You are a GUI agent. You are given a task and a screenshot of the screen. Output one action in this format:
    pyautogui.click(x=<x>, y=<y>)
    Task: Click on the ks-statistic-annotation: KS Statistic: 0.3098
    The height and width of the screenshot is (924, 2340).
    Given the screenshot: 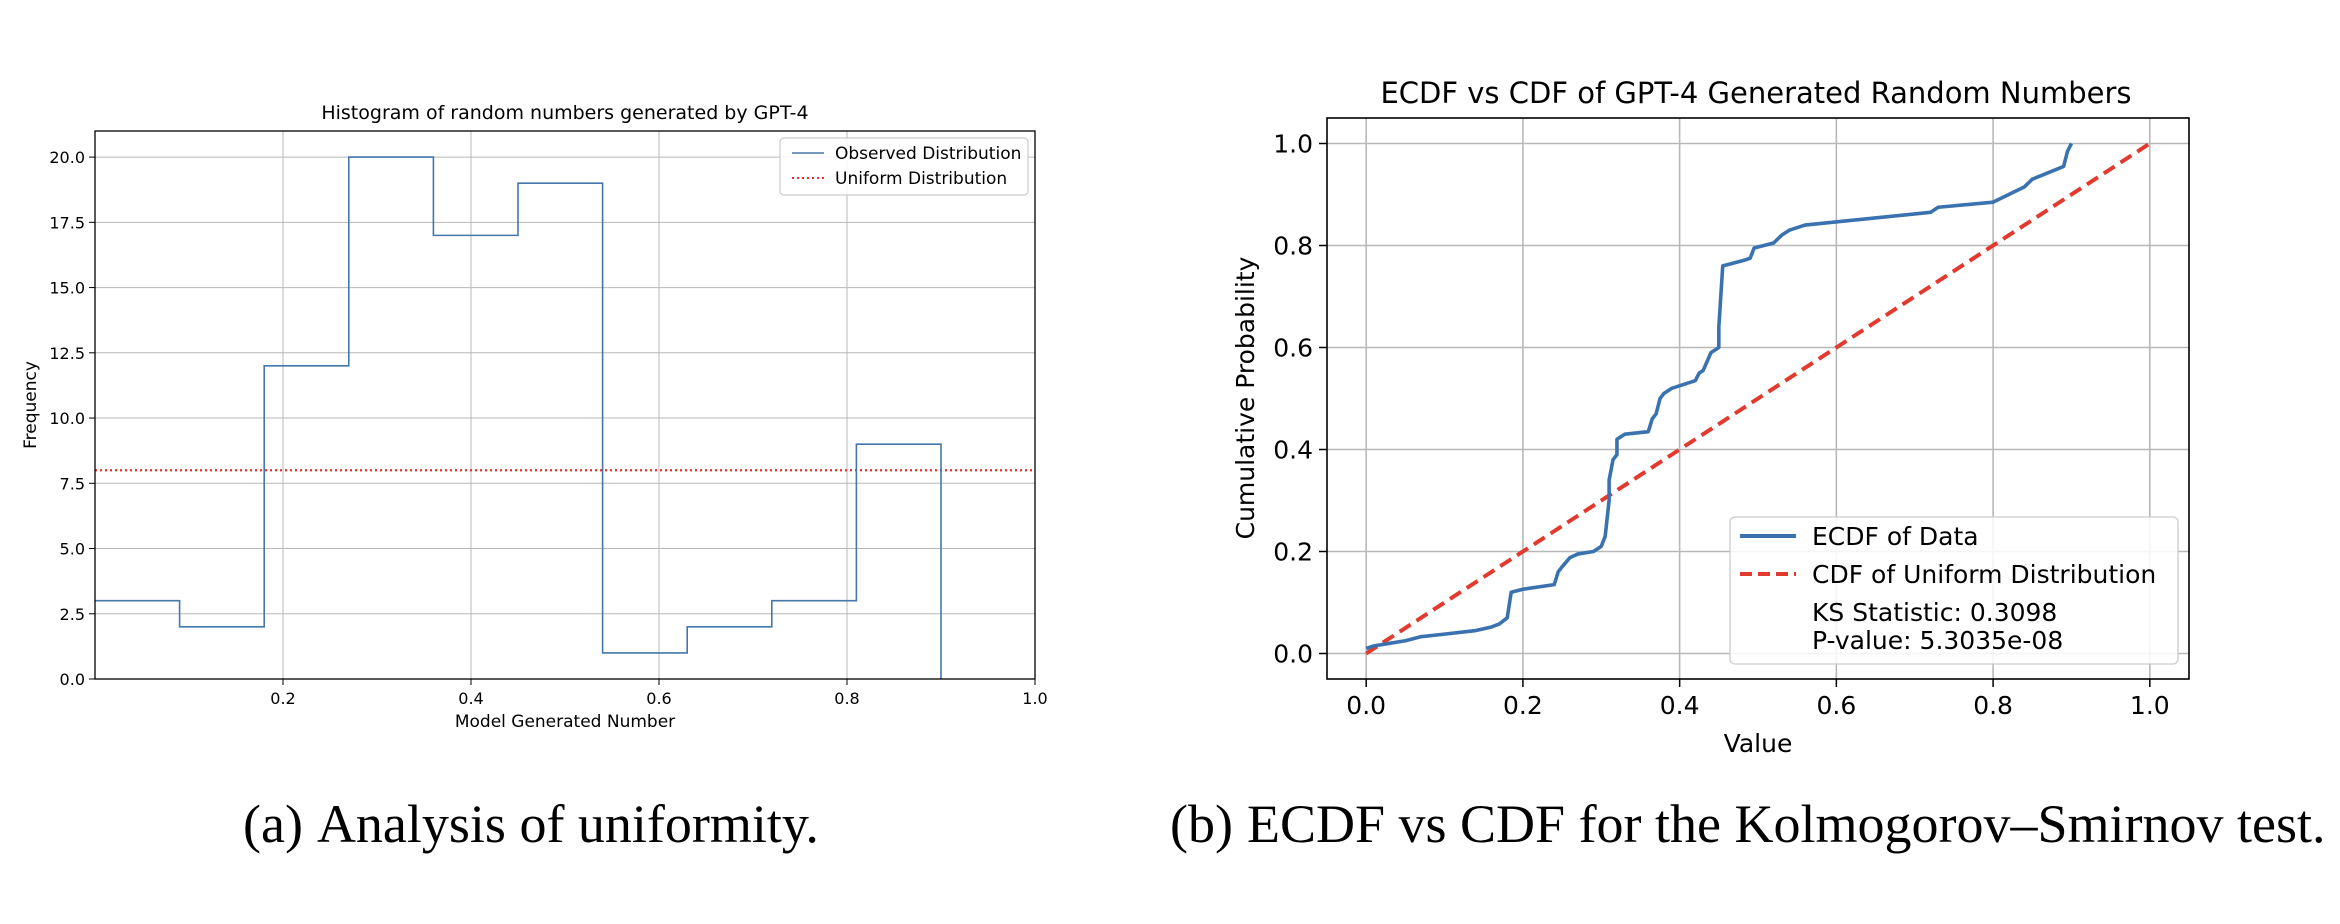 What is the action you would take?
    pyautogui.click(x=1934, y=612)
    